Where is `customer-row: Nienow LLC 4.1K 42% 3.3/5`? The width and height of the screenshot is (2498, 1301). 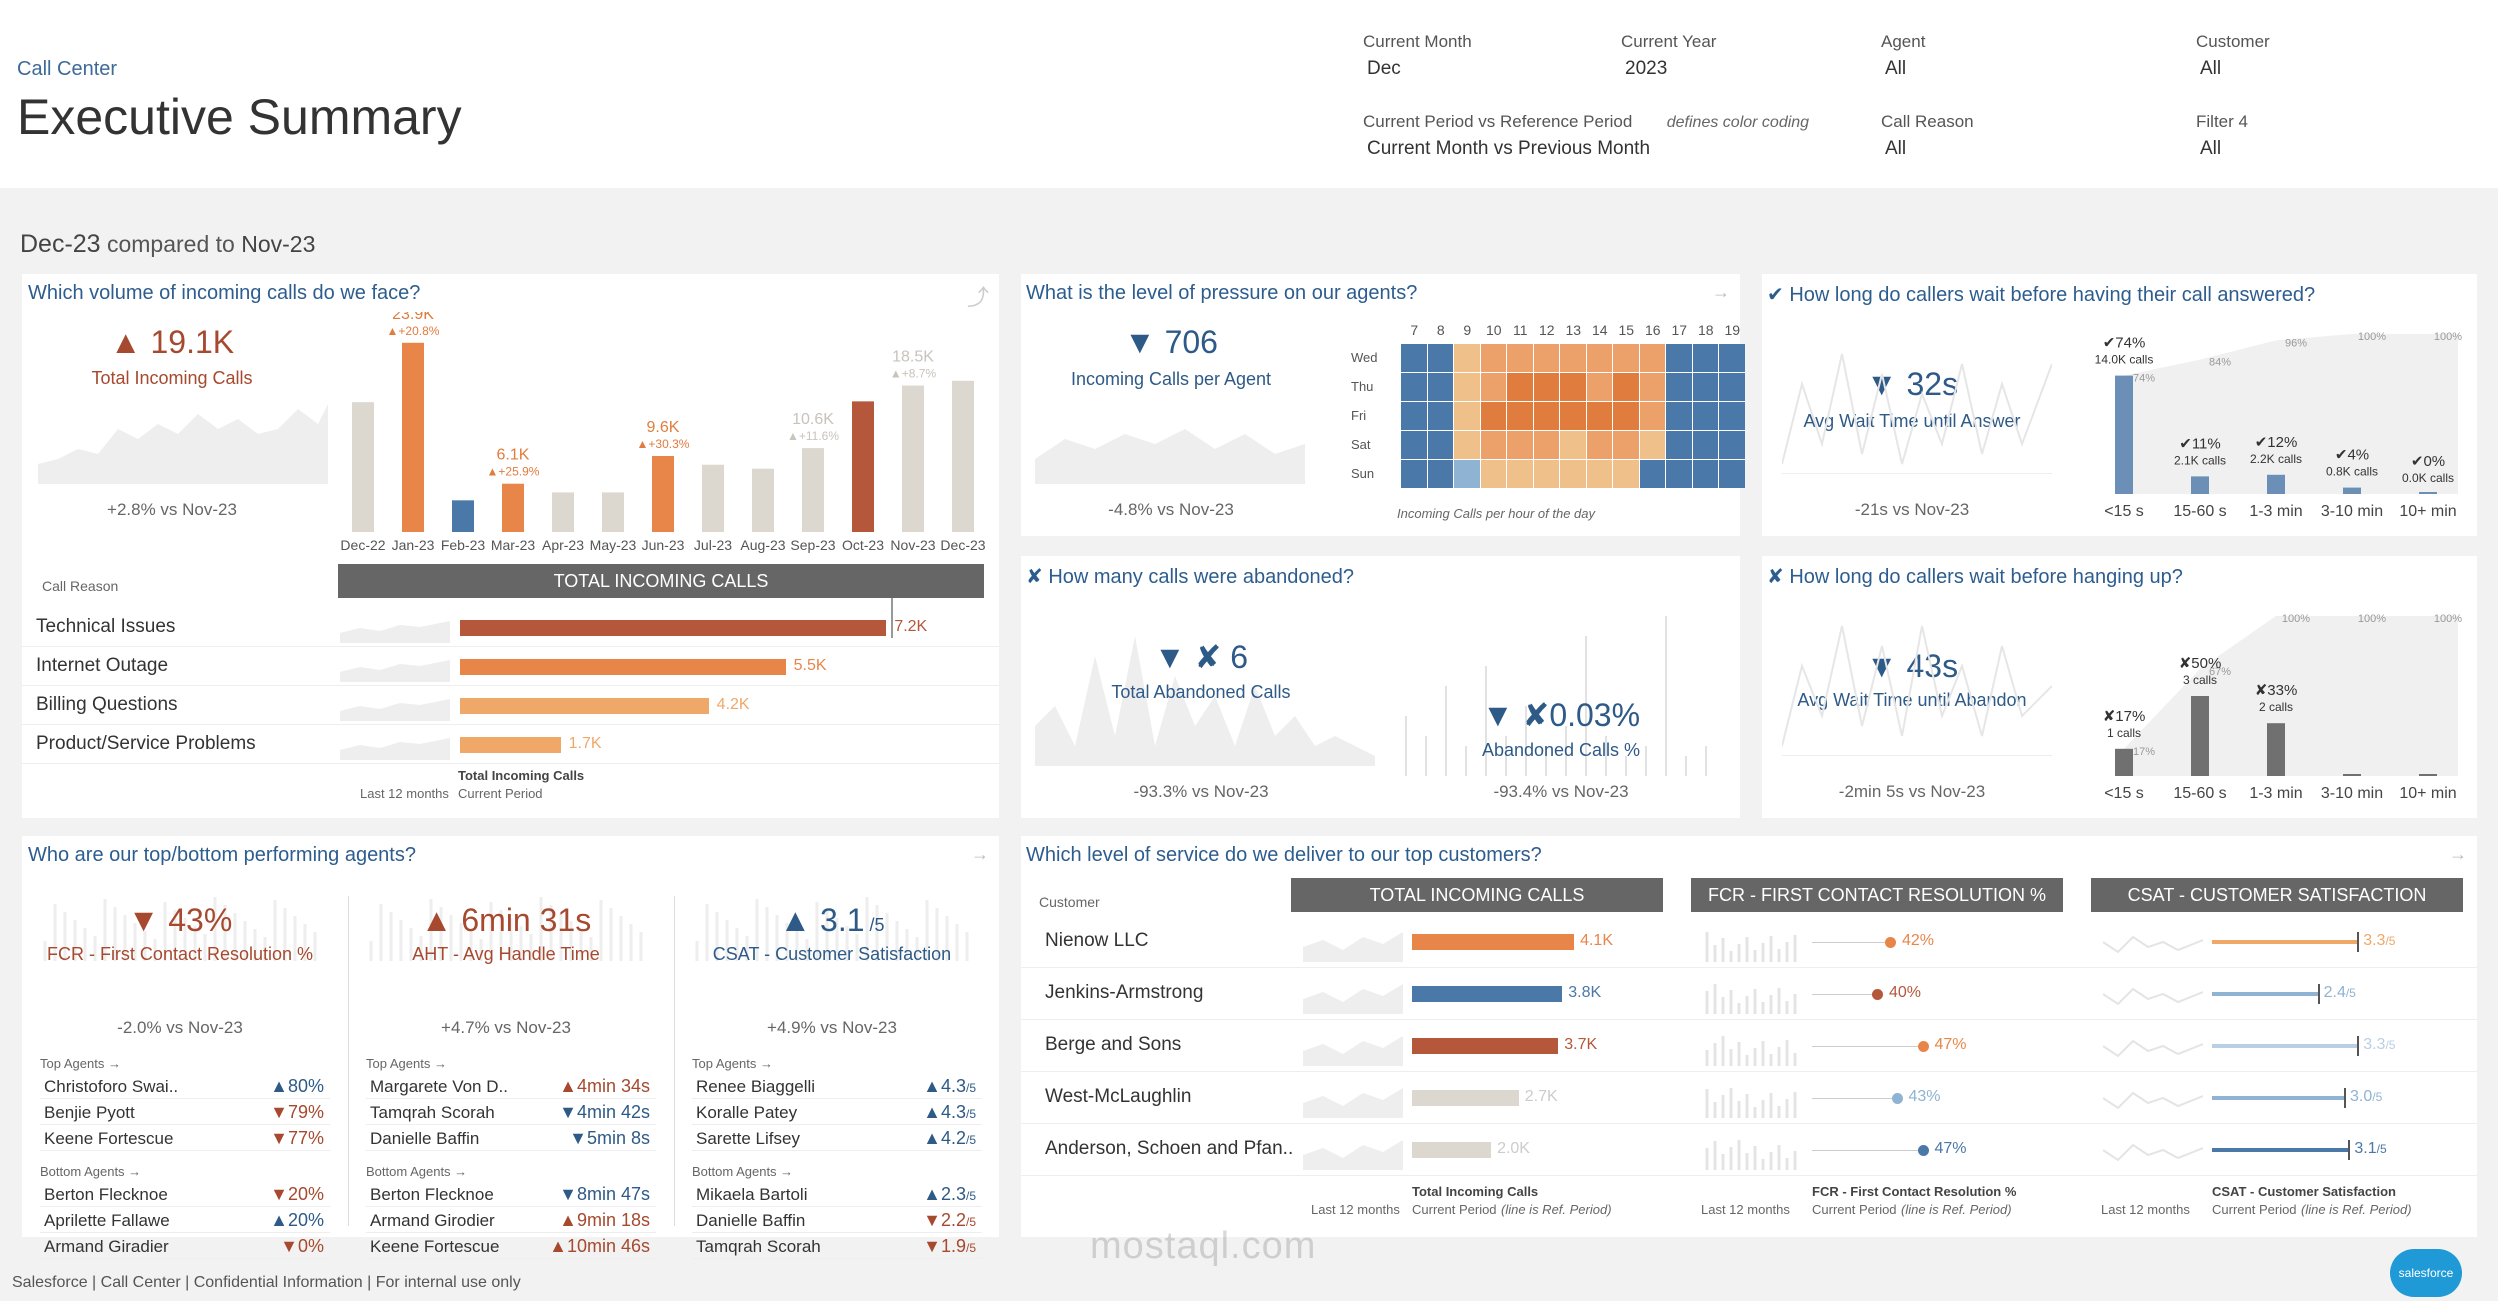 customer-row: Nienow LLC 4.1K 42% 3.3/5 is located at coordinates (1749, 942).